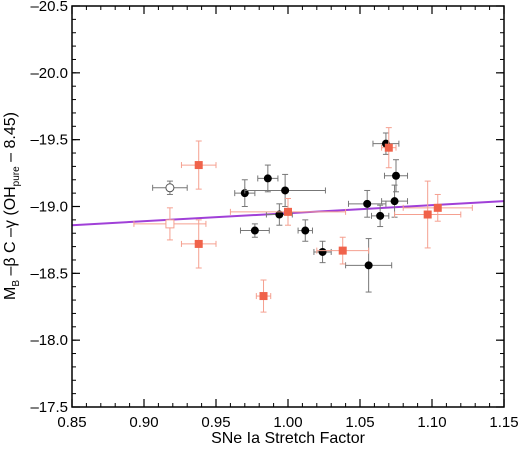 Image resolution: width=520 pixels, height=449 pixels. What do you see at coordinates (49, 140) in the screenshot?
I see `y-tick-label: –19.5` at bounding box center [49, 140].